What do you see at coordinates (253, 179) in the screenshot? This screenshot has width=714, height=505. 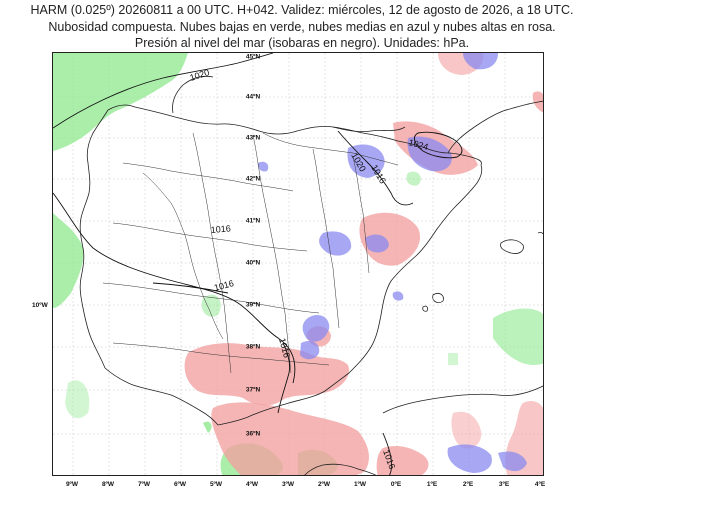 I see `lat-label: 42ºN` at bounding box center [253, 179].